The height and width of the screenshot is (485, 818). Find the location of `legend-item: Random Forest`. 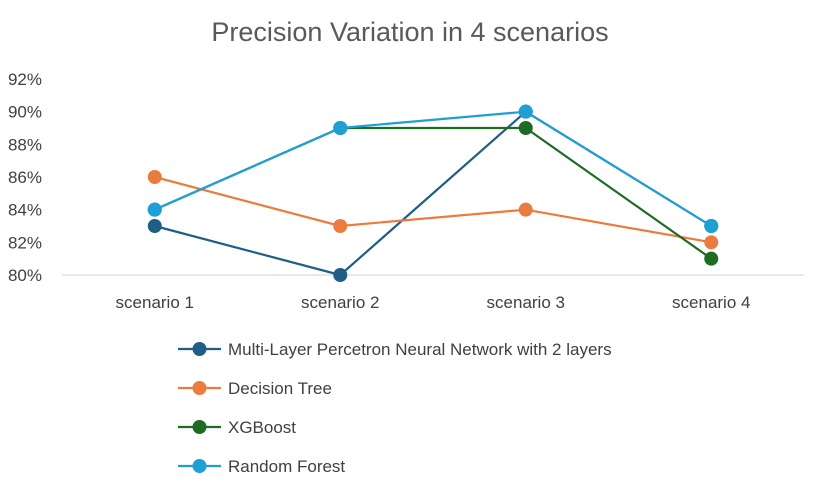

legend-item: Random Forest is located at coordinates (261, 466).